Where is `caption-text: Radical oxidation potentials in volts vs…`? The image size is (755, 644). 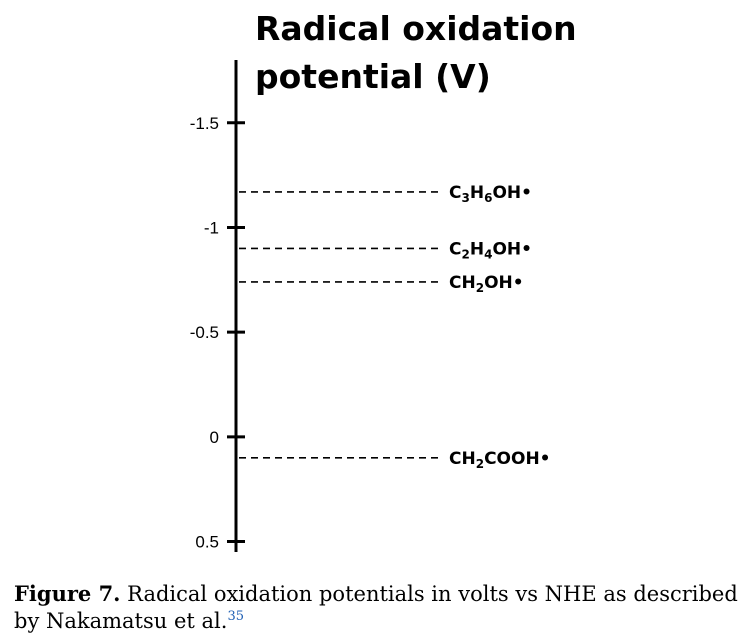 caption-text: Radical oxidation potentials in volts vs… is located at coordinates (376, 607).